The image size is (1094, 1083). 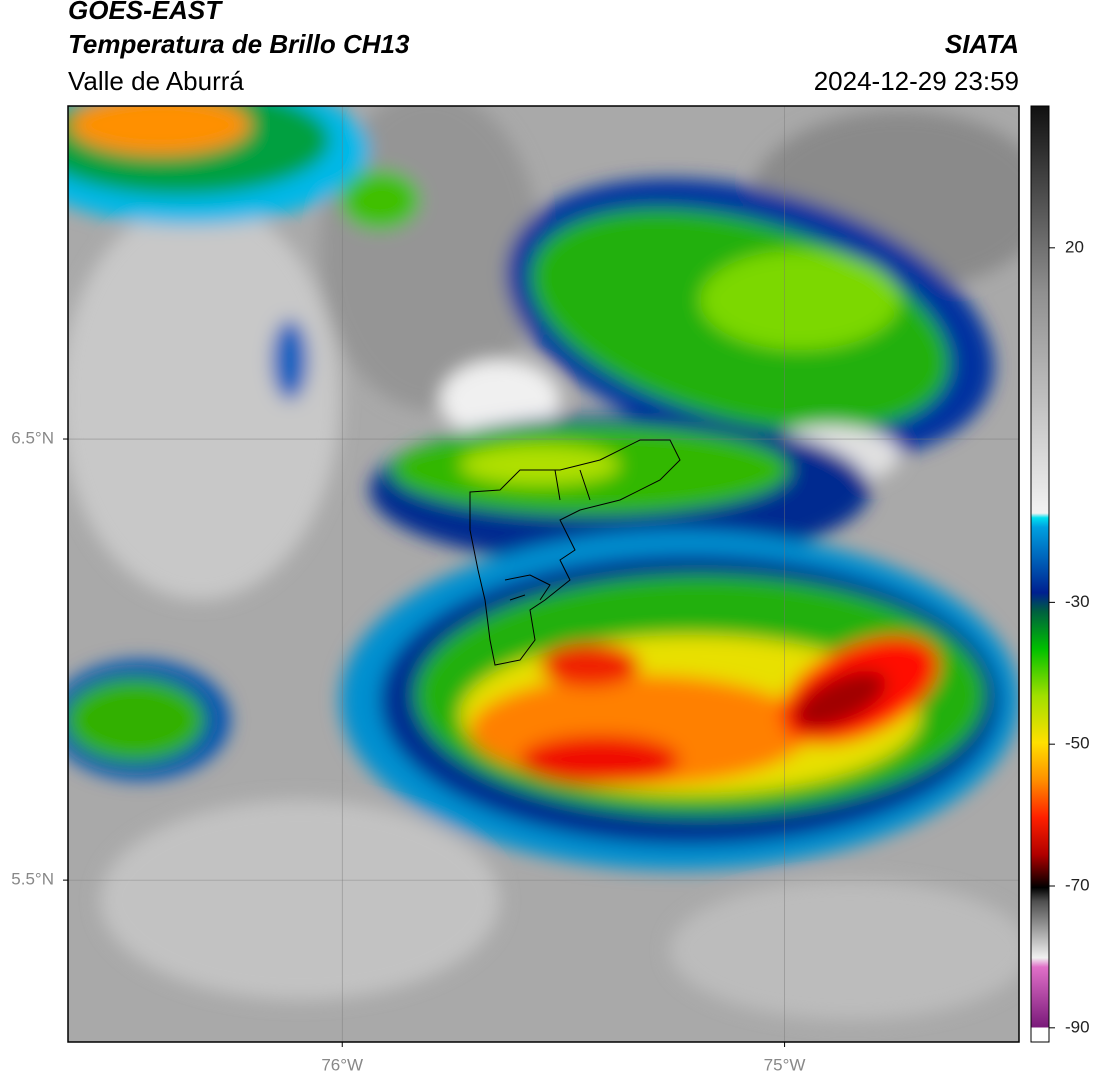 I want to click on colorbar-tick-label: -30, so click(x=1077, y=601).